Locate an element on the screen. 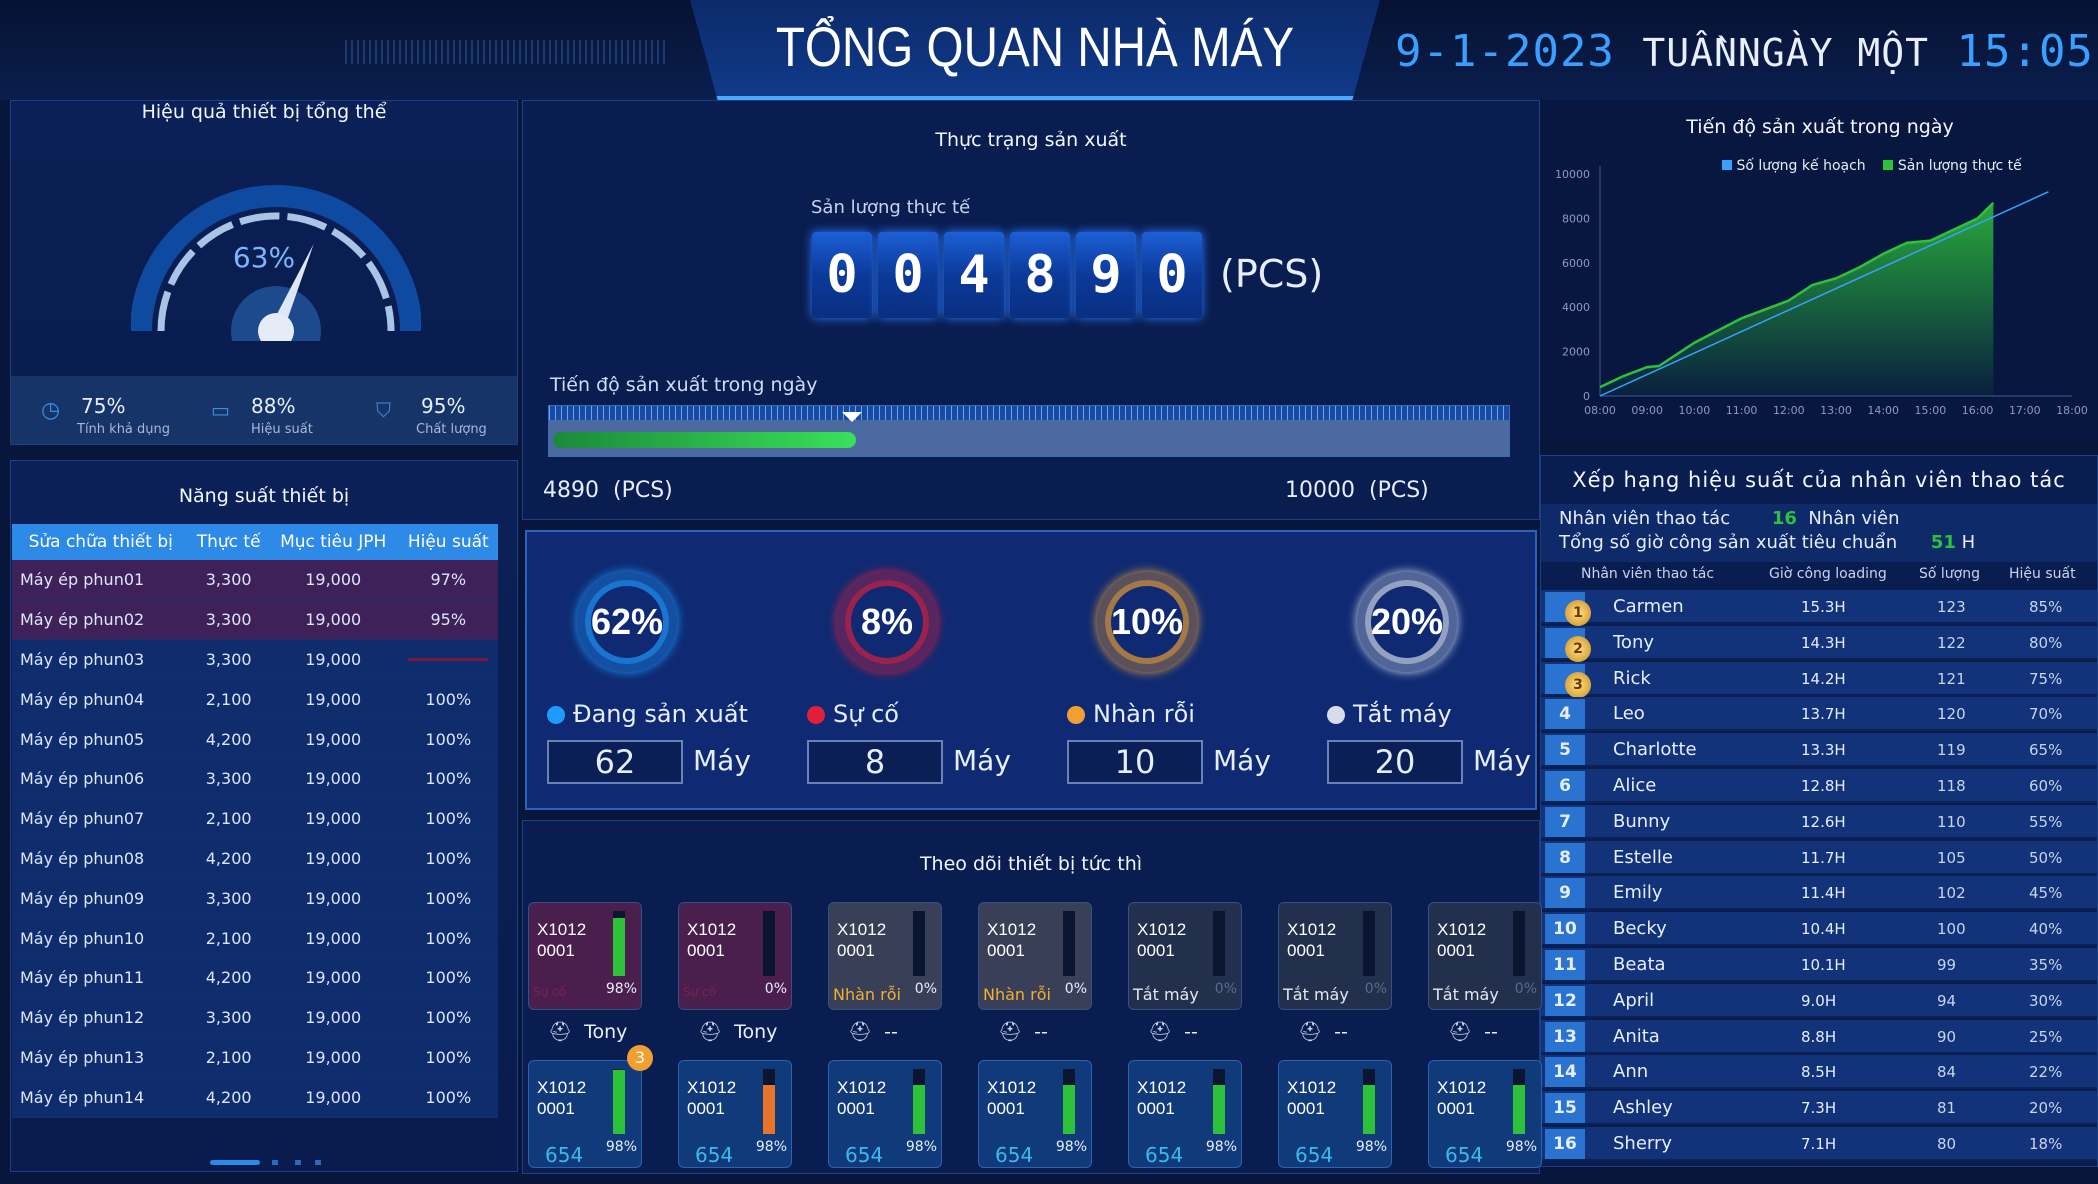 The image size is (2098, 1184). operator-name: Rick is located at coordinates (1632, 678).